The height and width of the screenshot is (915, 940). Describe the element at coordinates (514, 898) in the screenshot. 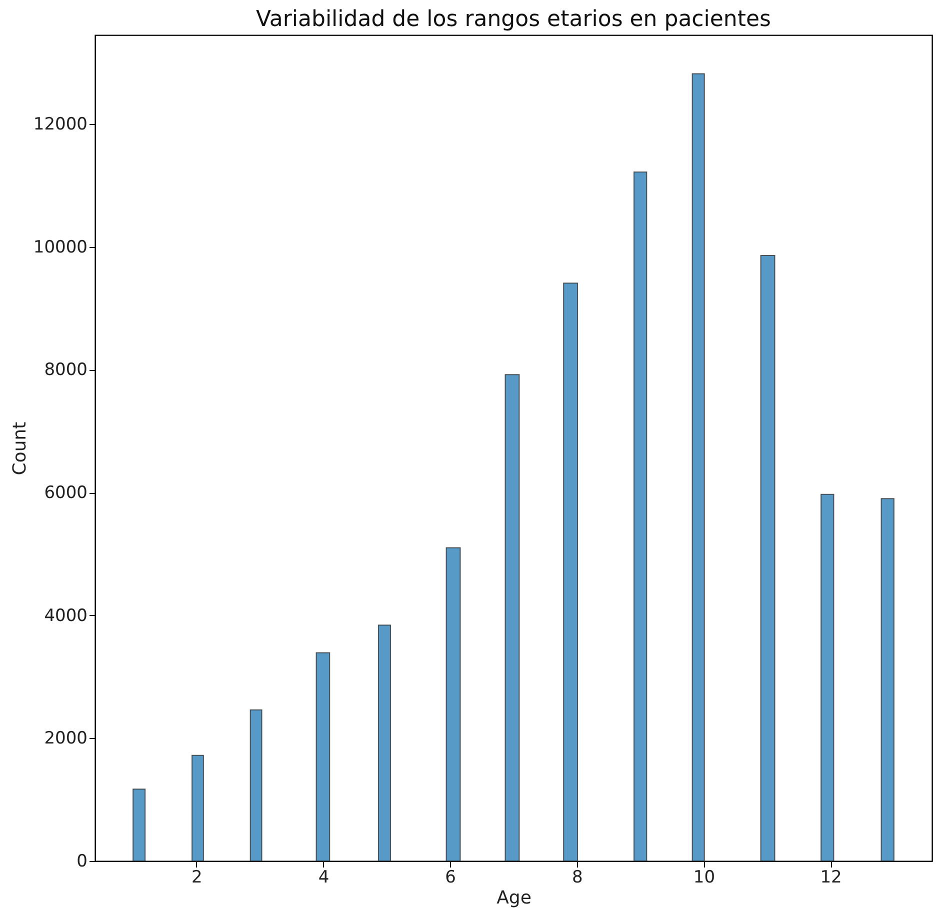

I see `x-axis-title: Age` at that location.